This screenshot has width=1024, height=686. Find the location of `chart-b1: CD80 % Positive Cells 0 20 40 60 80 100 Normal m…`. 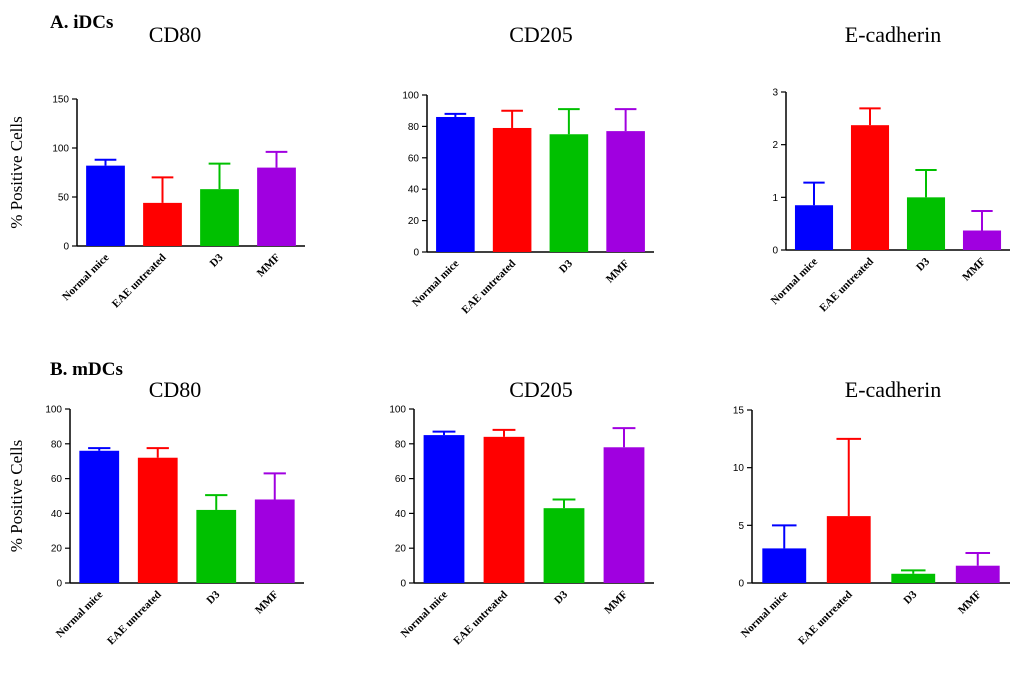

chart-b1: CD80 % Positive Cells 0 20 40 60 80 100 Normal m… is located at coordinates (155, 512).